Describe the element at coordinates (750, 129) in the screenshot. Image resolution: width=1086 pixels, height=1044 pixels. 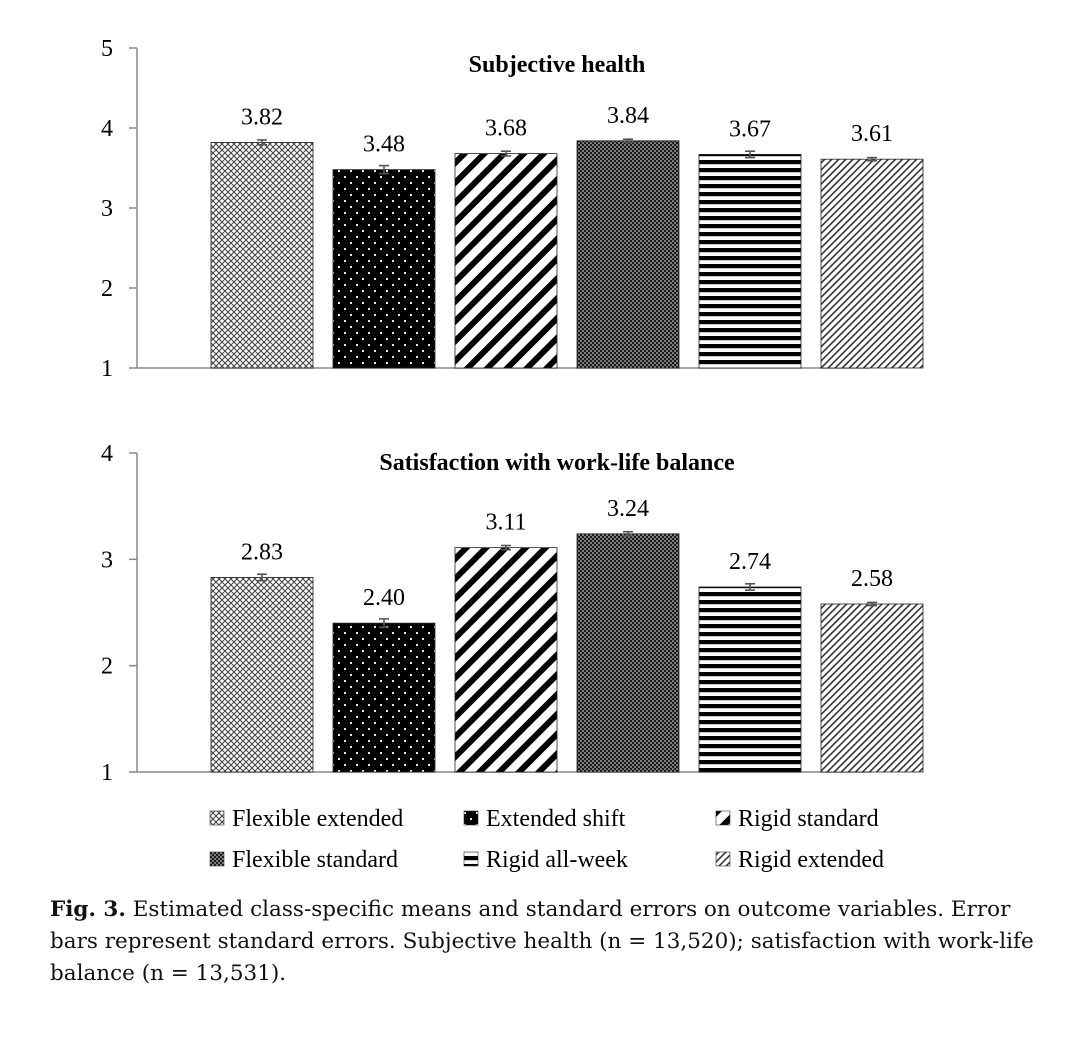
I see `subjective-health-value-label-rigid-all-week: 3.67` at that location.